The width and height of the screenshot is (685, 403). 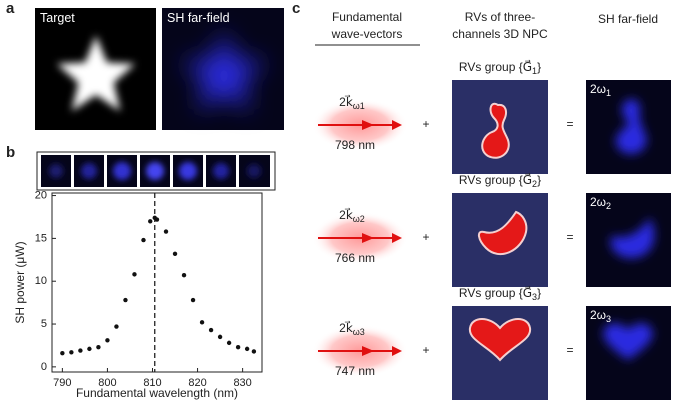 I want to click on wavevector-label: 2k⃗ω1, so click(x=352, y=102).